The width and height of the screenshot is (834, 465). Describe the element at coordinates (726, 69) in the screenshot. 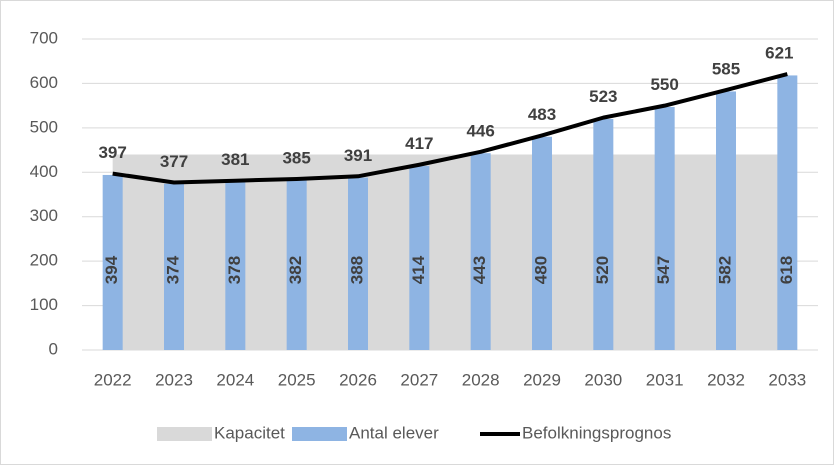

I see `line-value-label: 585` at that location.